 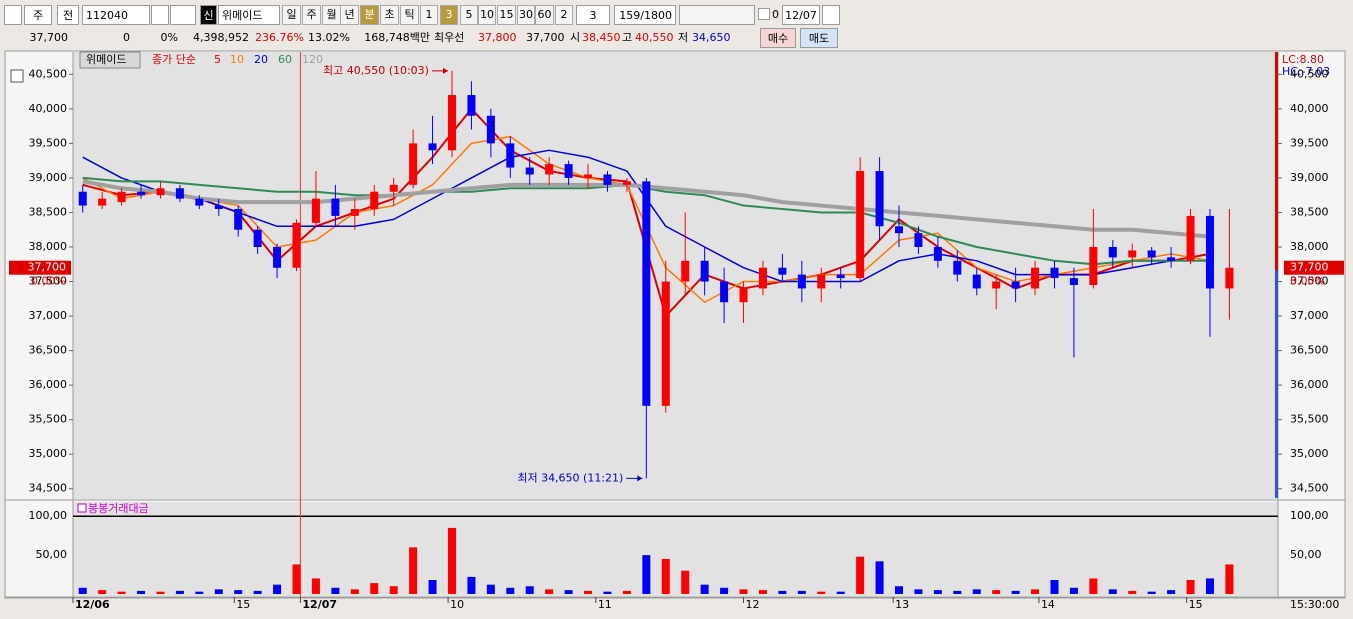 I want to click on toolbar-button: 년, so click(x=349, y=15).